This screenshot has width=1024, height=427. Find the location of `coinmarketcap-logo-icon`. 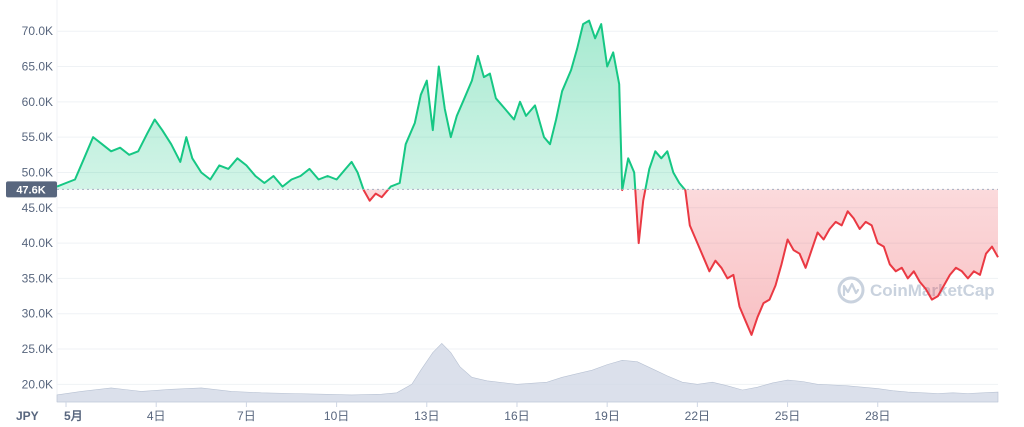

coinmarketcap-logo-icon is located at coordinates (851, 290).